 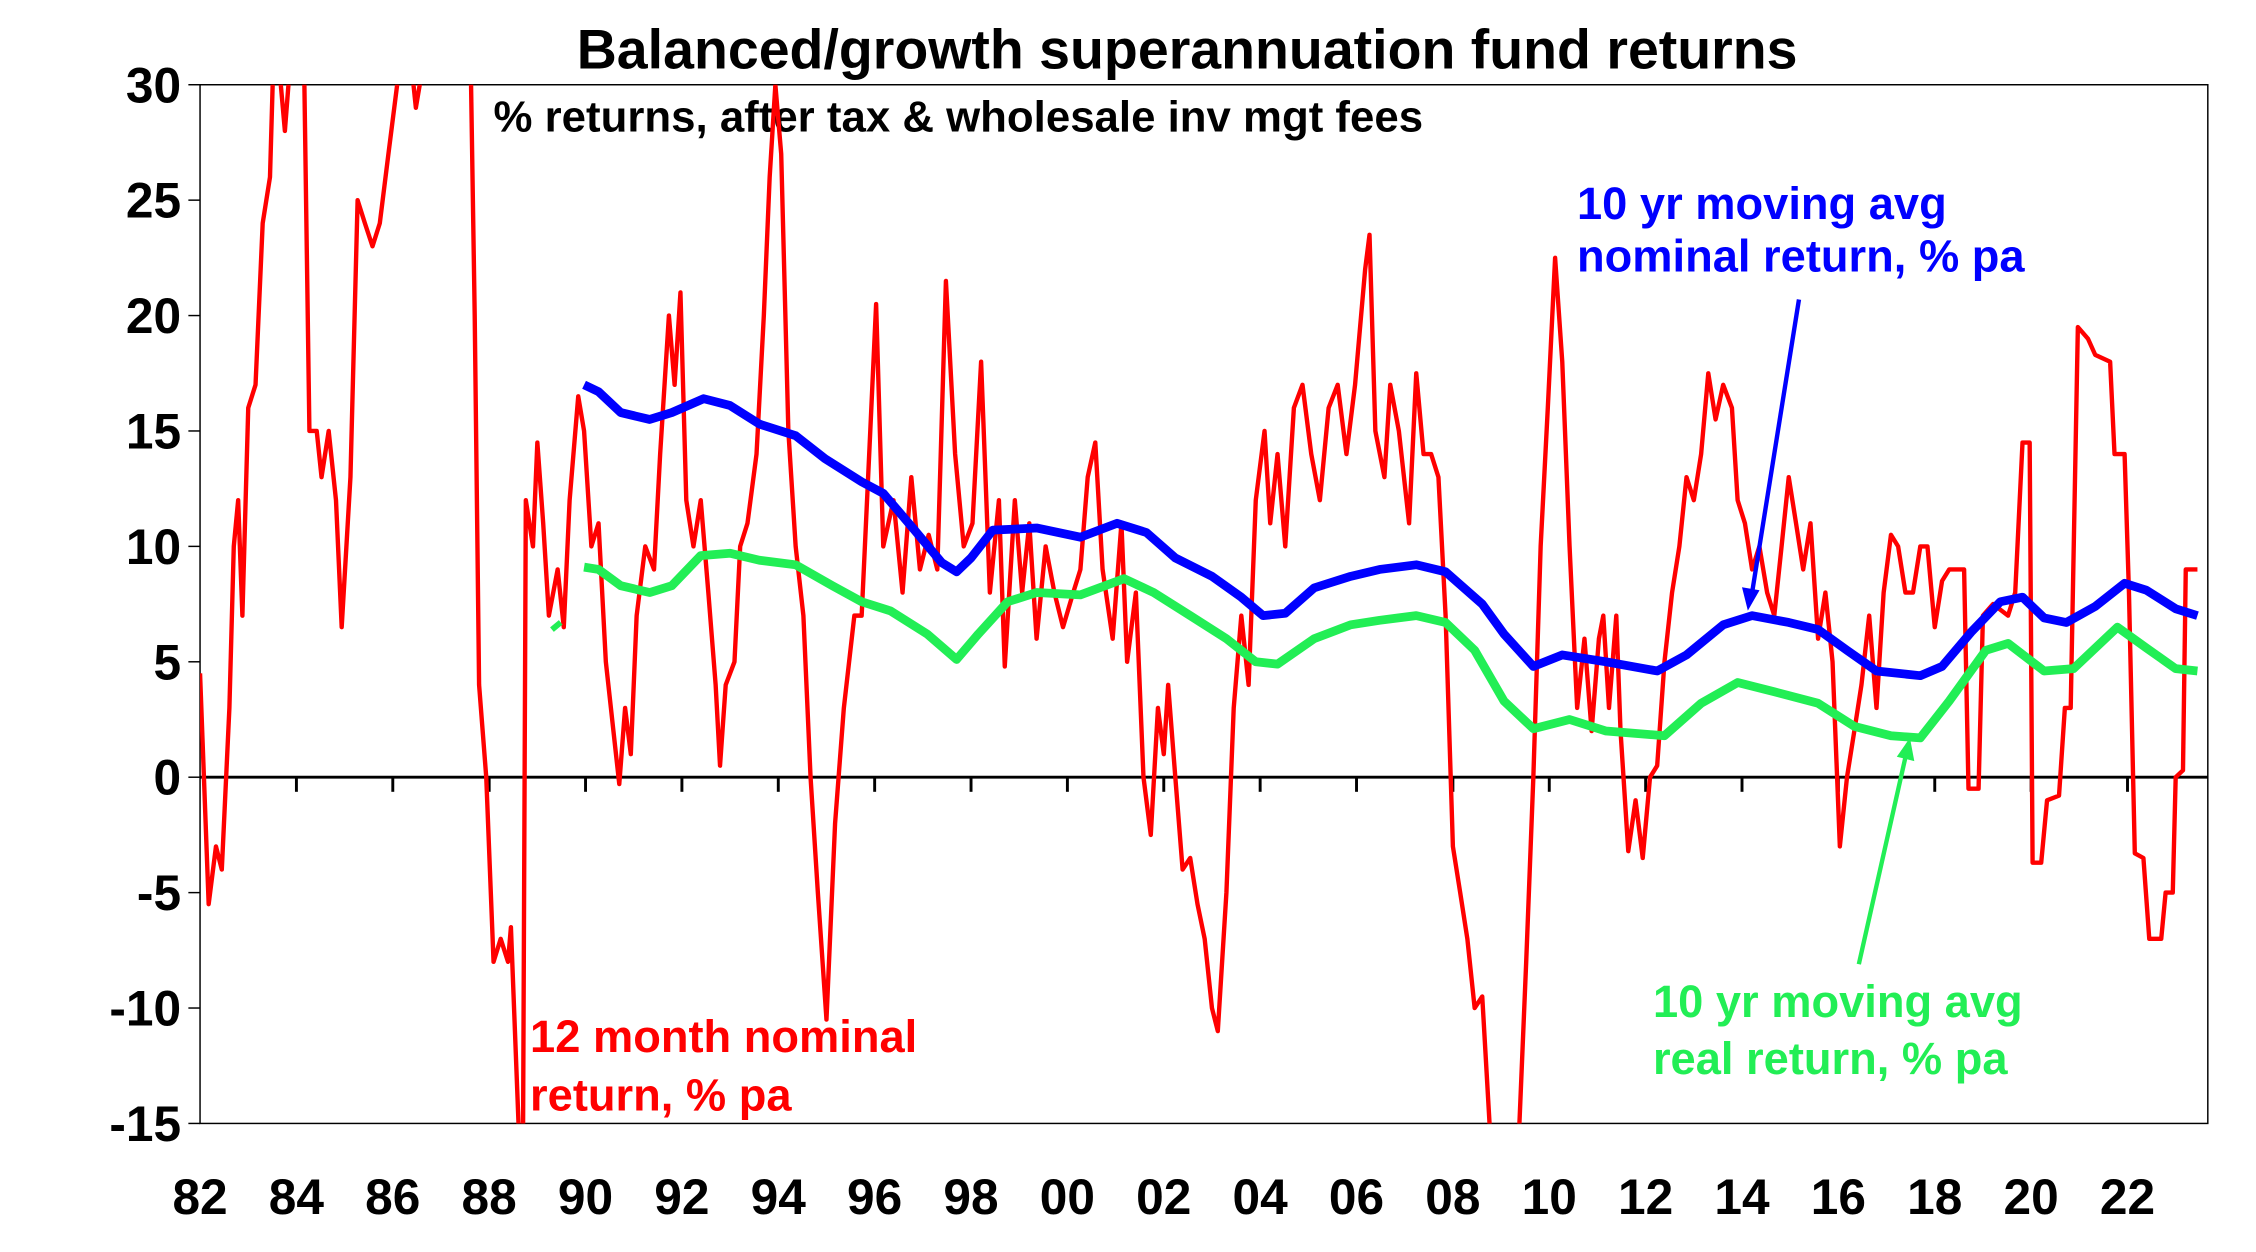 I want to click on y-tick-label: 25, so click(x=153, y=201).